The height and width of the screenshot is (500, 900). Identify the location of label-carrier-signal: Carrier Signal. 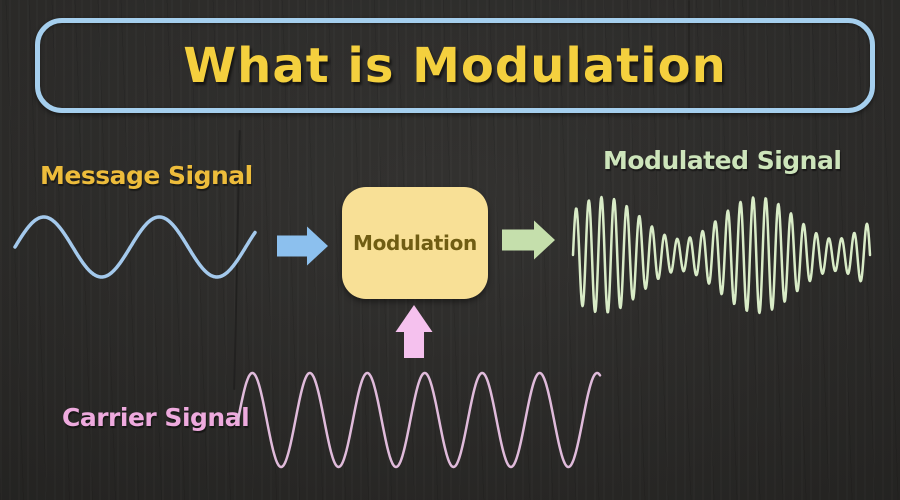
(156, 417).